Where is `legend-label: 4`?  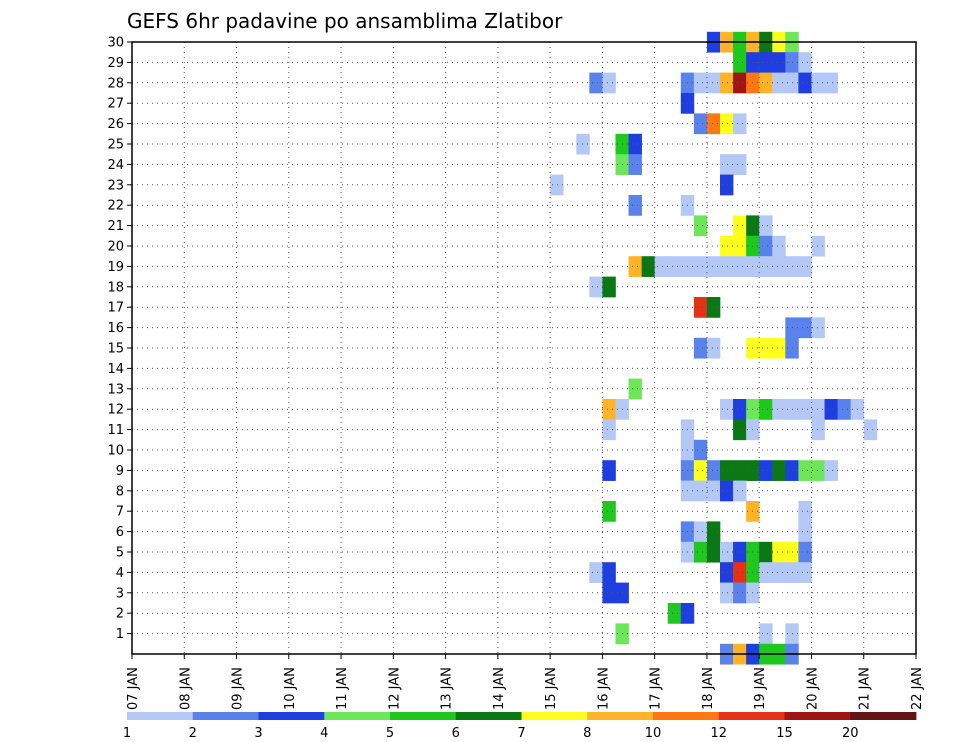
legend-label: 4 is located at coordinates (324, 733).